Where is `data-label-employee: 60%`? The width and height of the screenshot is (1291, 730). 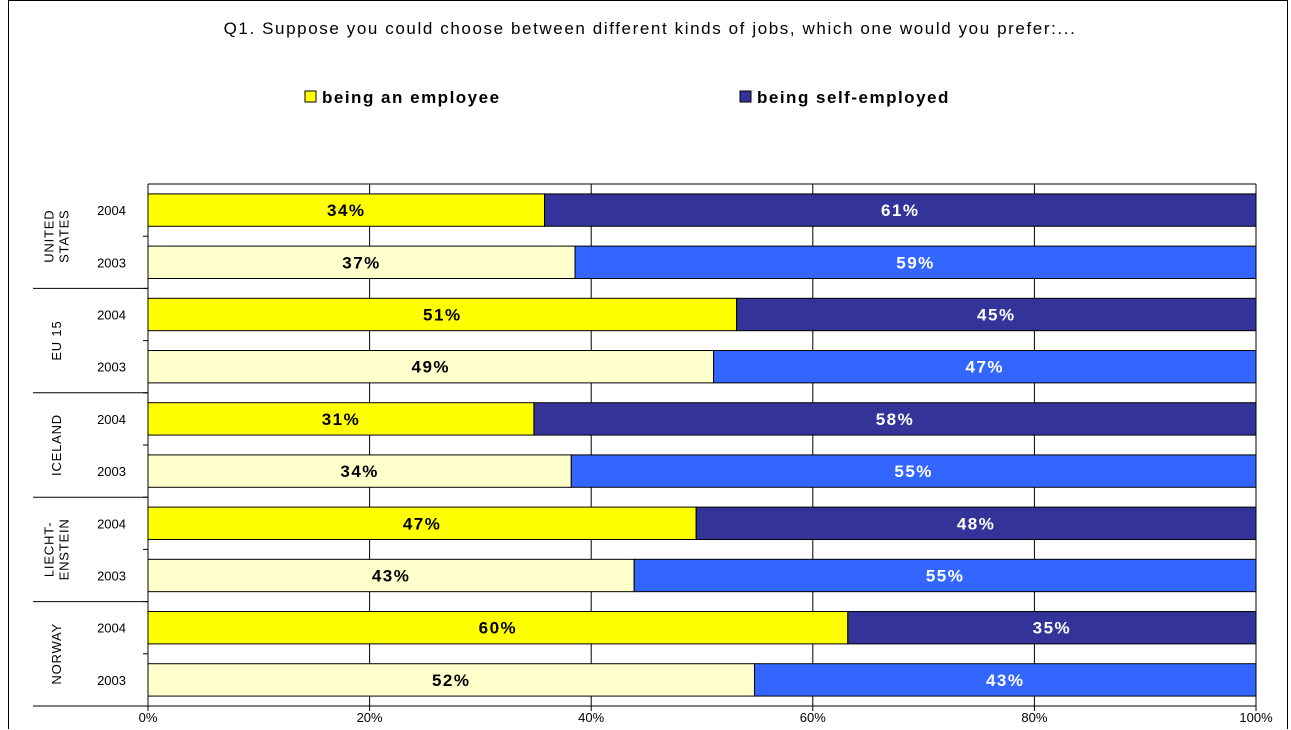 data-label-employee: 60% is located at coordinates (498, 628).